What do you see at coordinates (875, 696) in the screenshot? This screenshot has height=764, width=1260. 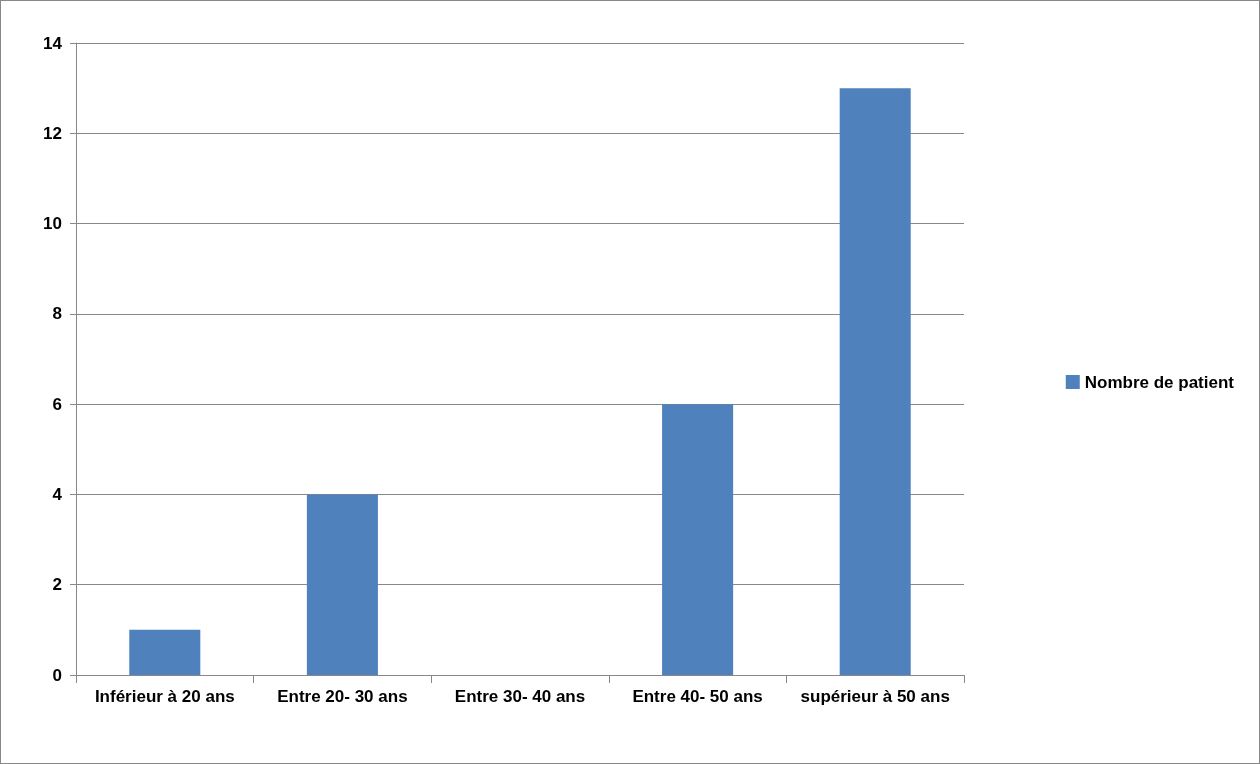 I see `x-tick-label: supérieur à 50 ans` at bounding box center [875, 696].